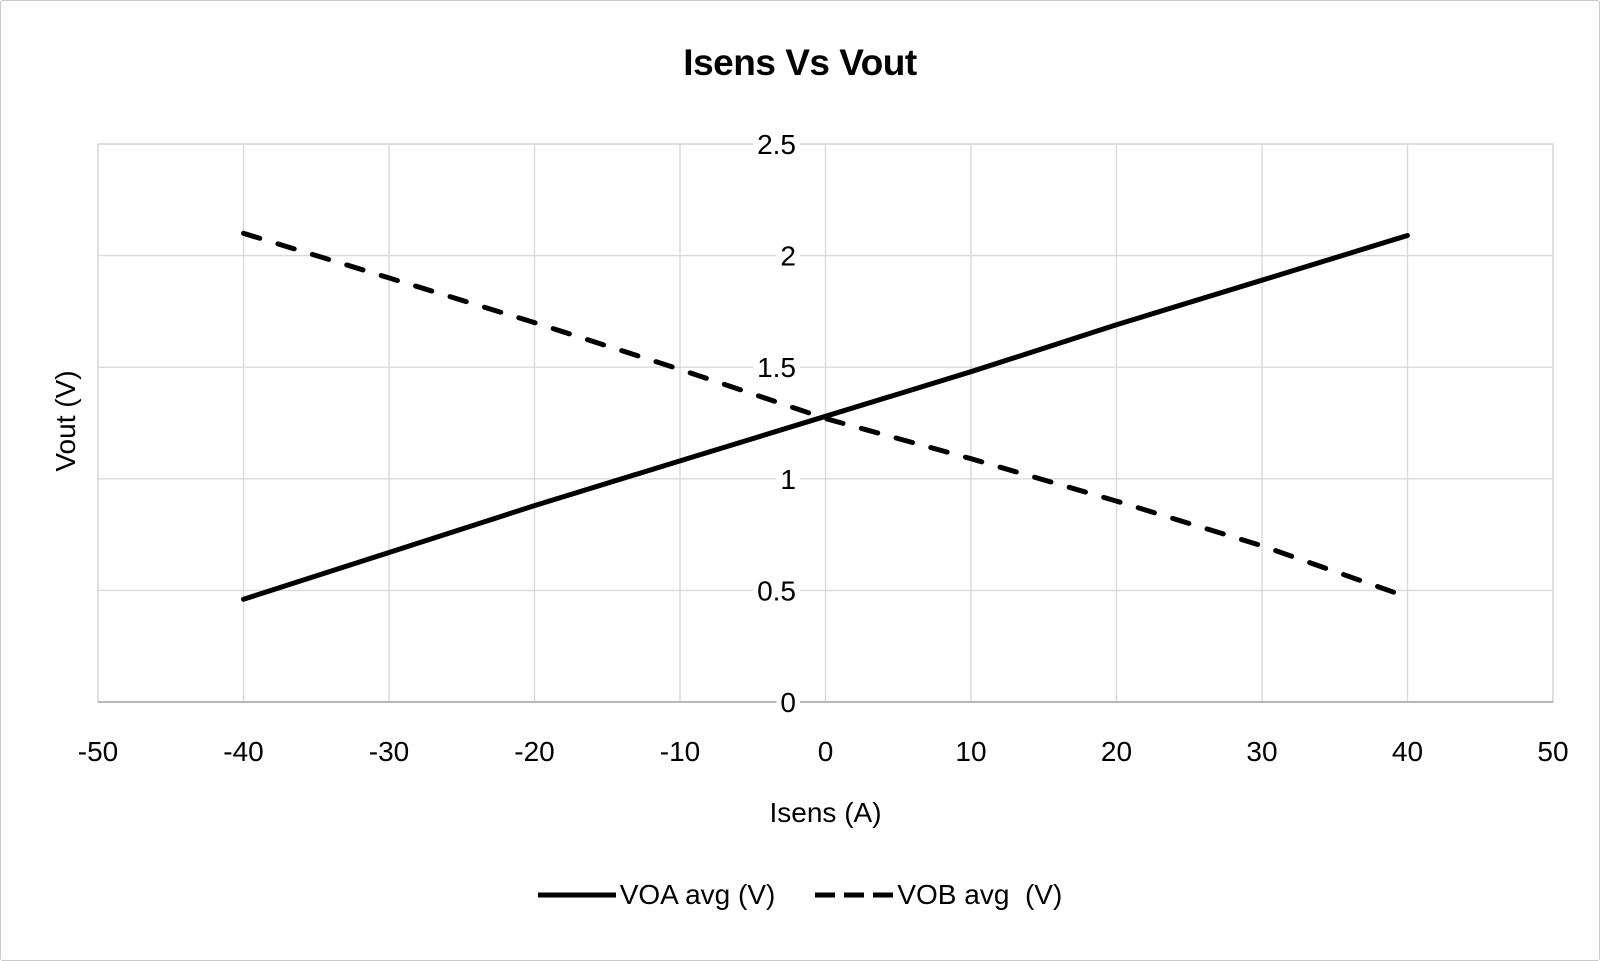 The image size is (1600, 961). What do you see at coordinates (1552, 751) in the screenshot?
I see `x-tick-label-50: 50` at bounding box center [1552, 751].